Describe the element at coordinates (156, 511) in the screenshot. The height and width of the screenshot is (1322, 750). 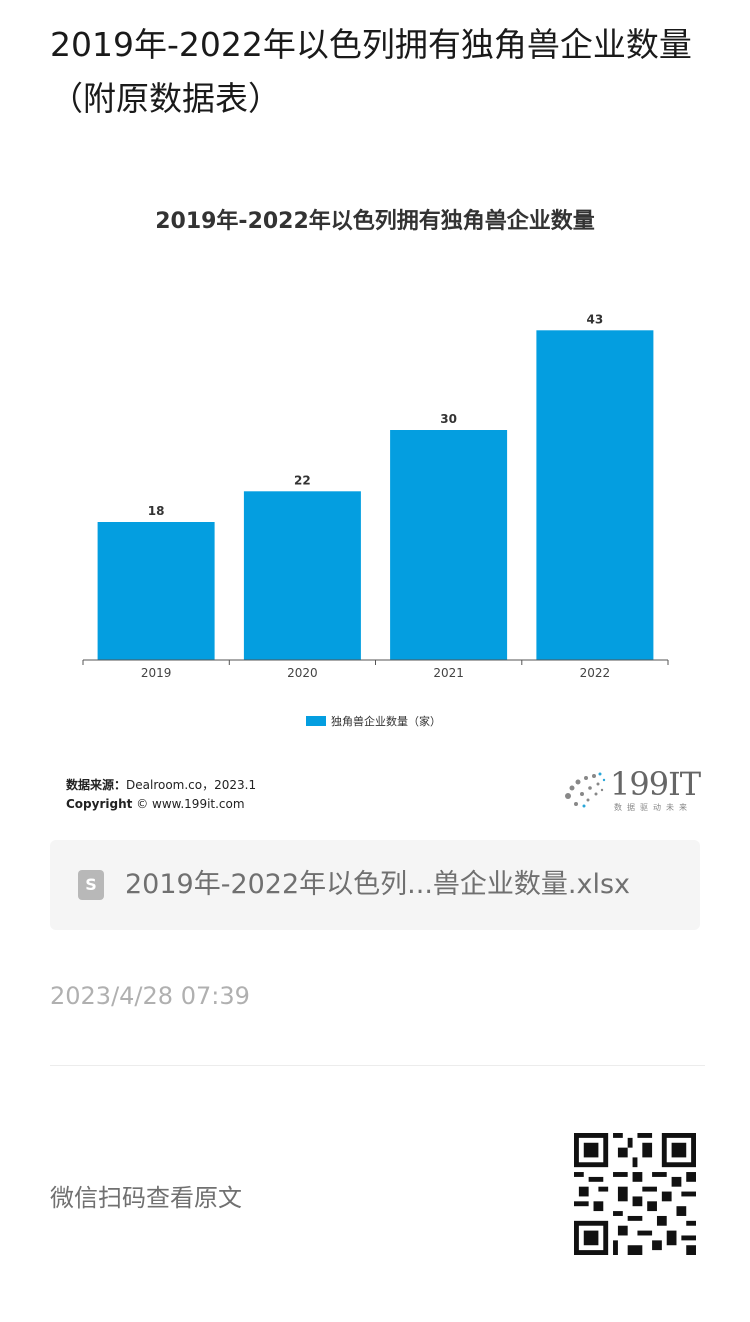
I see `data-label-2019: 18` at that location.